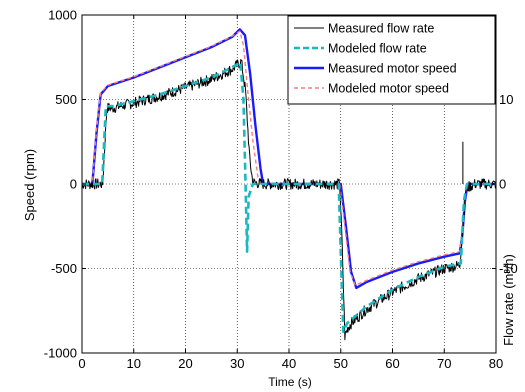 This screenshot has height=392, width=525. Describe the element at coordinates (502, 184) in the screenshot. I see `y2-tick-label: 0` at that location.